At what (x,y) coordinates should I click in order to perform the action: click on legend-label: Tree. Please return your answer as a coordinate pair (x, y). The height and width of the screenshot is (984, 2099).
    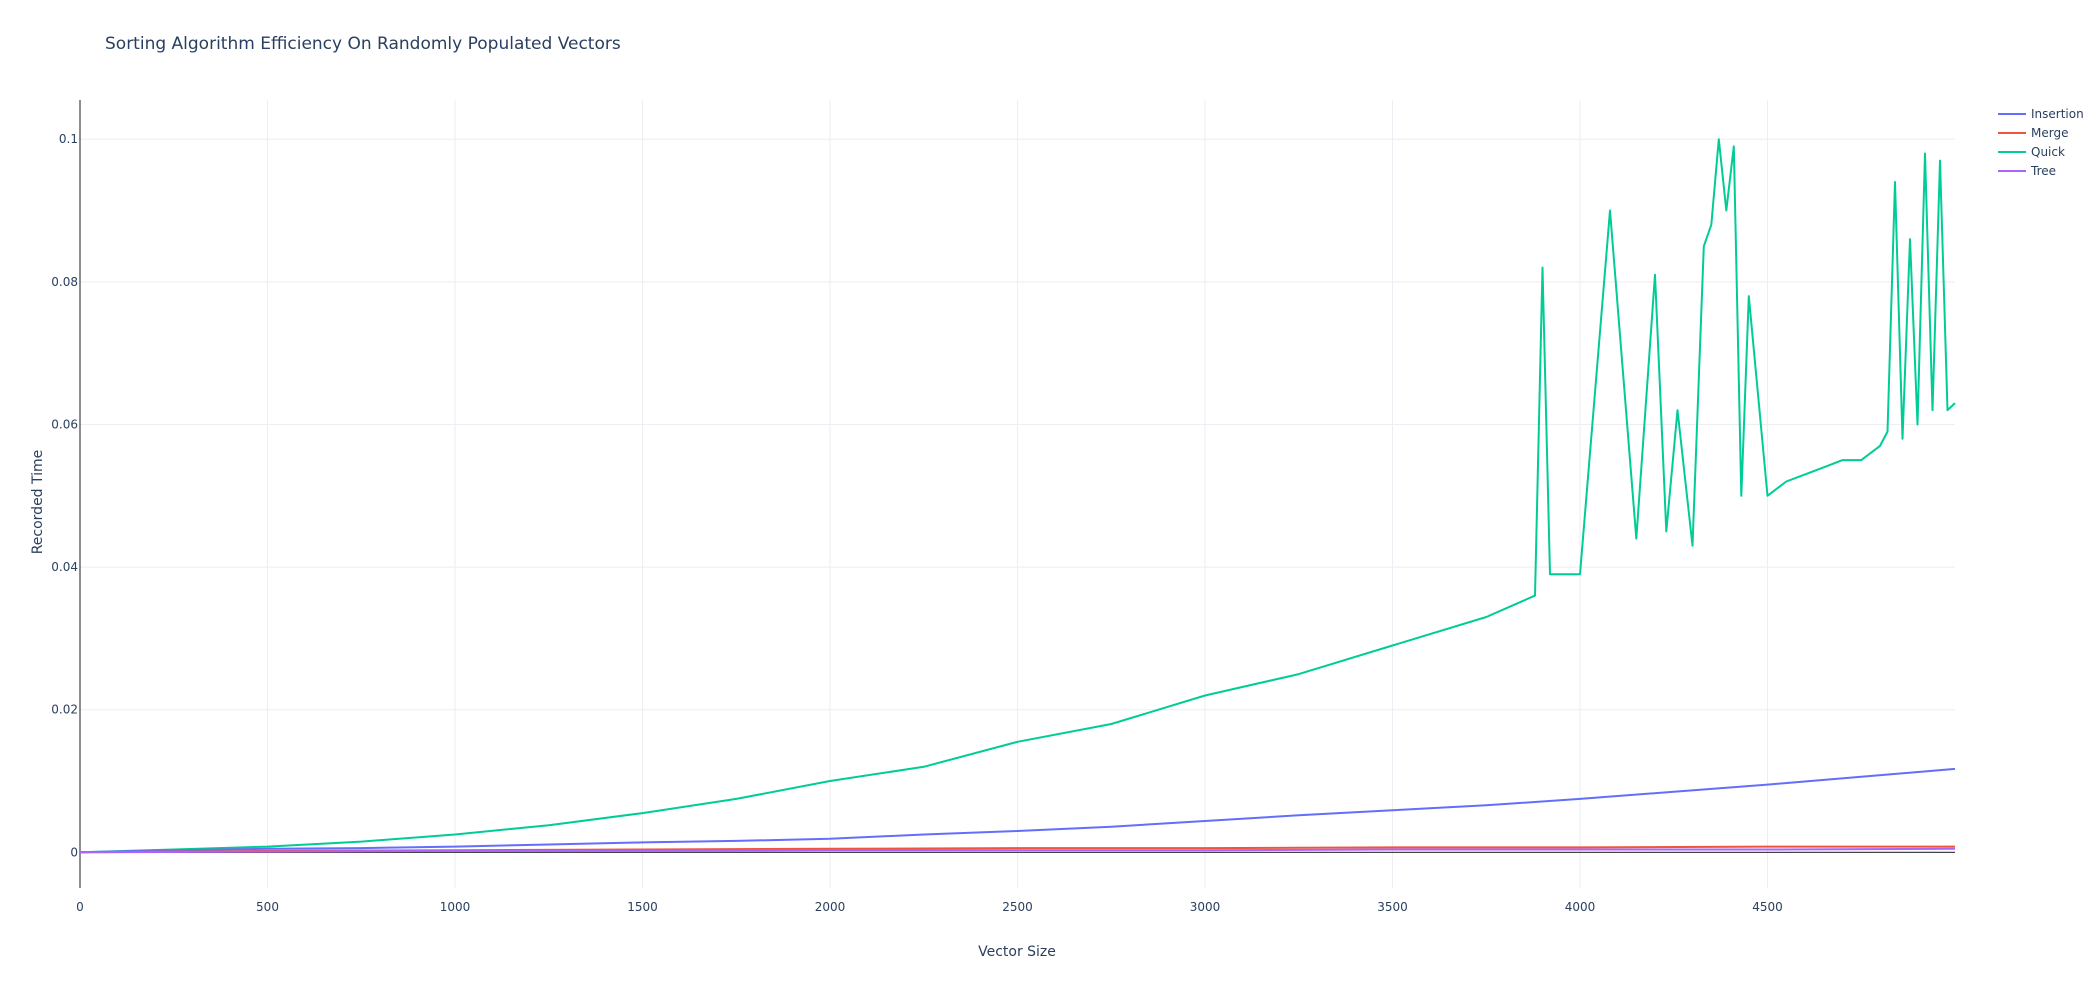
    Looking at the image, I should click on (2043, 171).